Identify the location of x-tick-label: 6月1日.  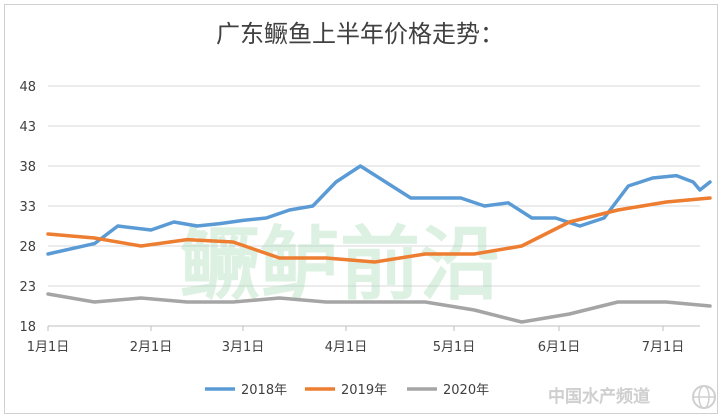
(559, 347).